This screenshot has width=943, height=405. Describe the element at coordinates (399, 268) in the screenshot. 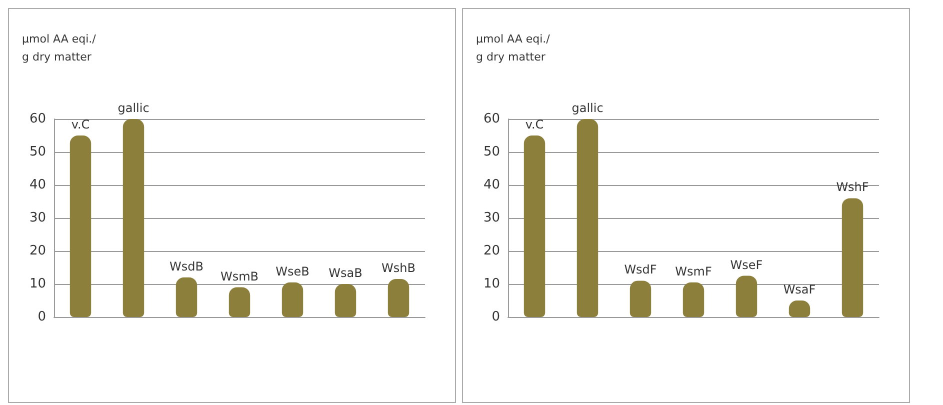

I see `category-label: WshB` at that location.